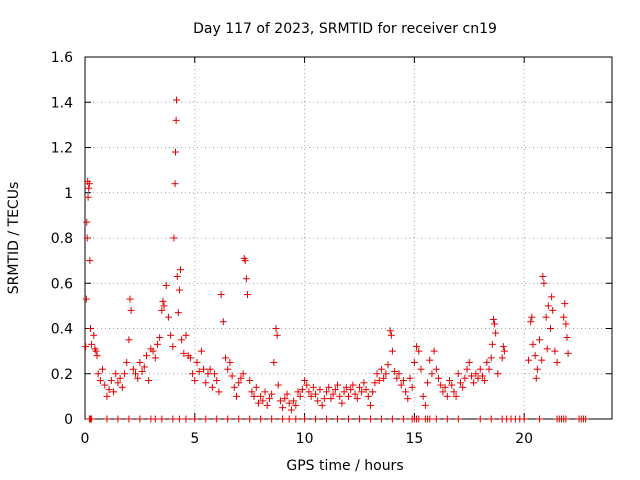 Image resolution: width=640 pixels, height=480 pixels. I want to click on x-axis-label: GPS time / hours, so click(344, 466).